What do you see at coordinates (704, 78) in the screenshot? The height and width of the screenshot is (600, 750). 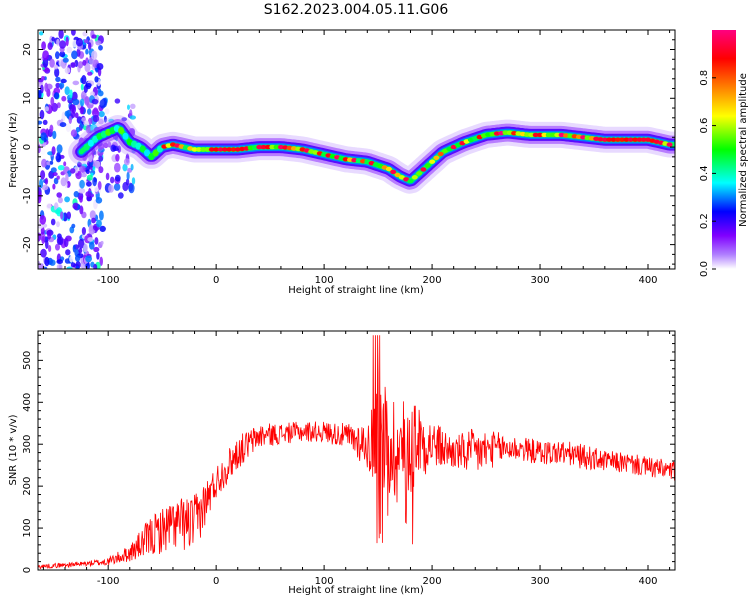 I see `colorbar-tick-label: 0.8` at bounding box center [704, 78].